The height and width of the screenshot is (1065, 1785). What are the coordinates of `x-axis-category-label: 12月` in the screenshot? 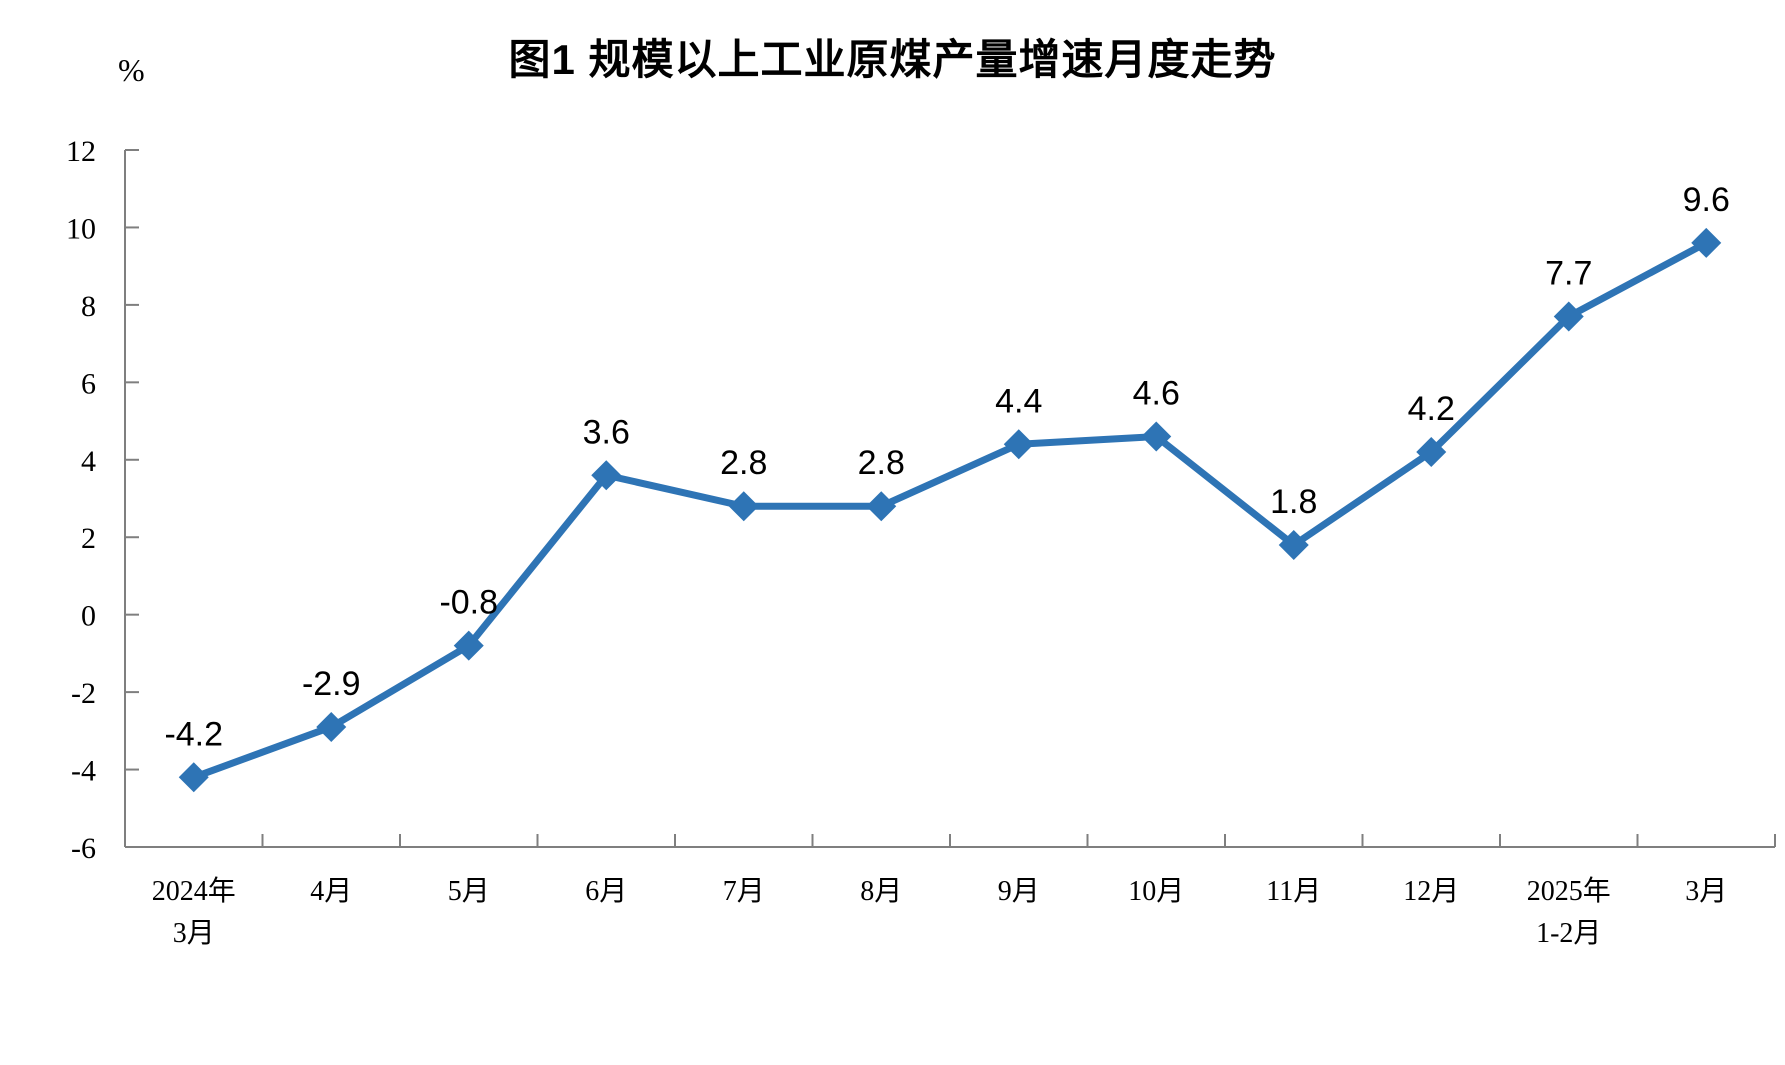 It's located at (1431, 891).